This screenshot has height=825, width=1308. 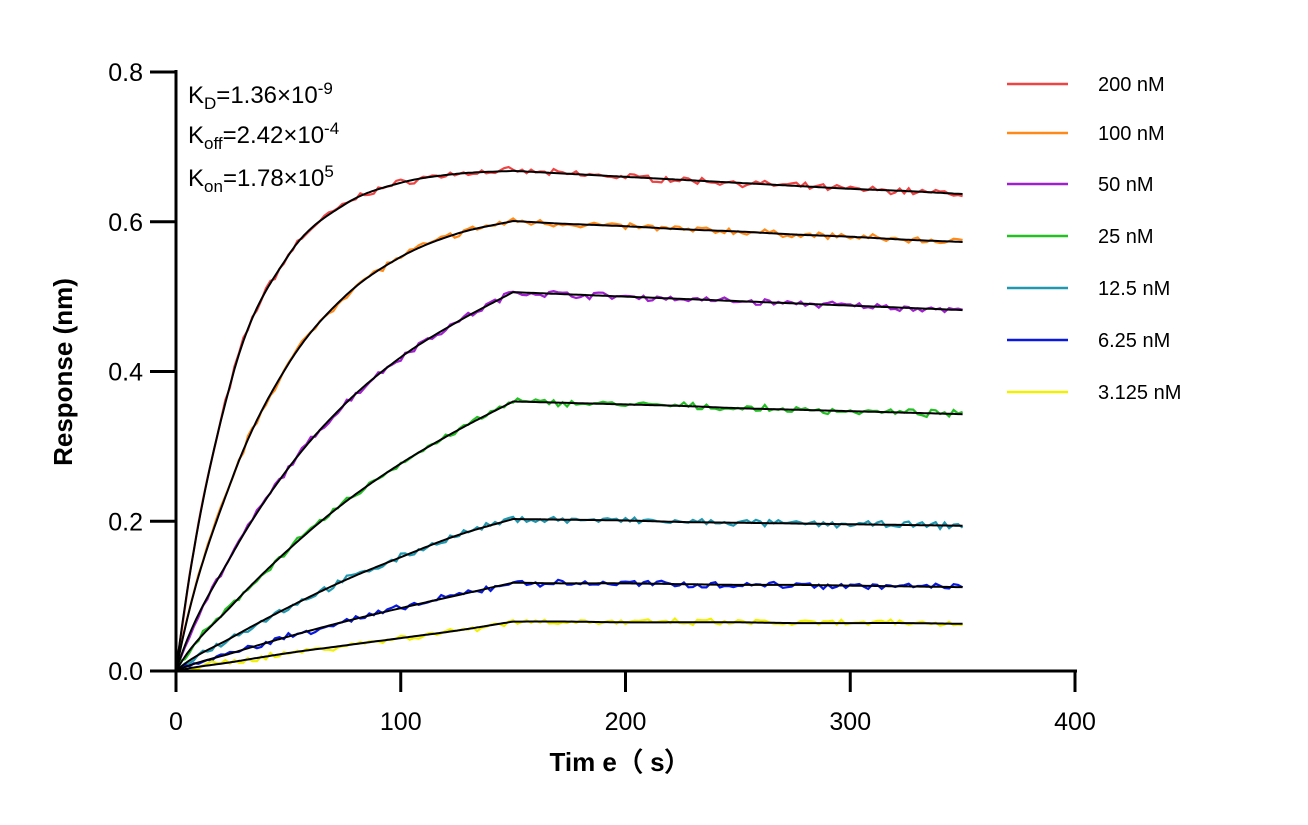 I want to click on data-line-12-5-nM, so click(x=569, y=593).